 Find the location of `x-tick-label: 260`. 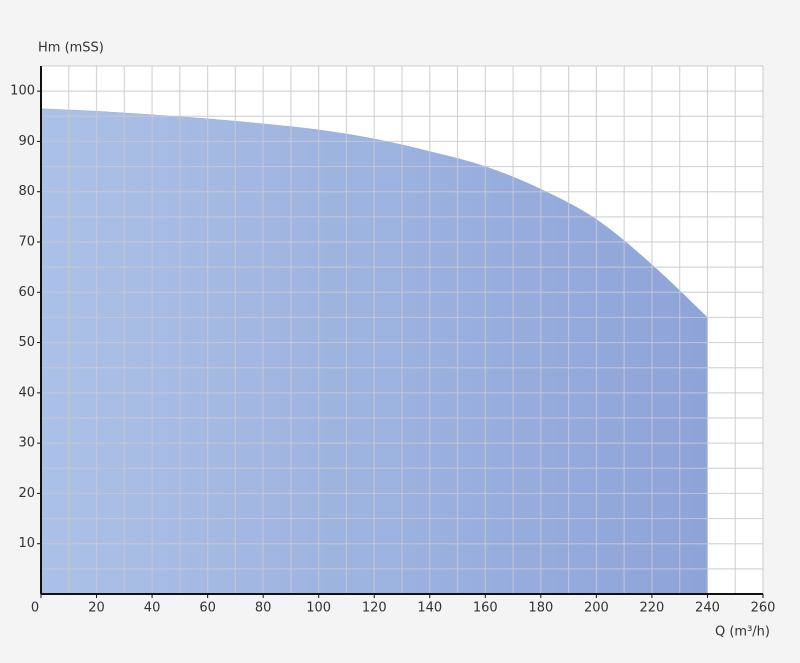

x-tick-label: 260 is located at coordinates (763, 608).